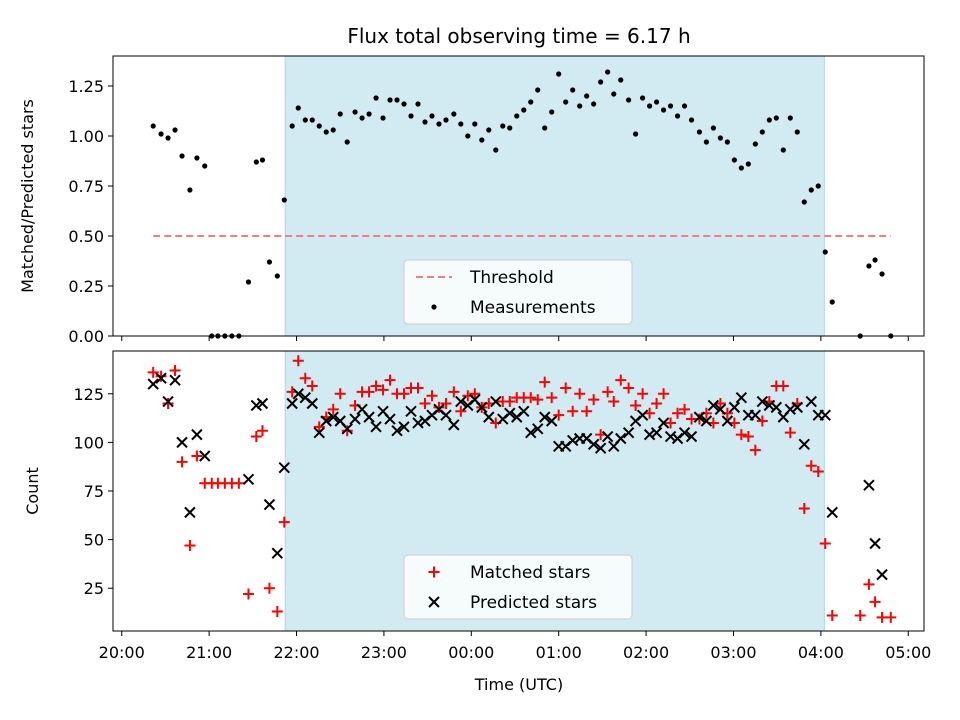  What do you see at coordinates (86, 136) in the screenshot?
I see `y-tick-label: 1.00` at bounding box center [86, 136].